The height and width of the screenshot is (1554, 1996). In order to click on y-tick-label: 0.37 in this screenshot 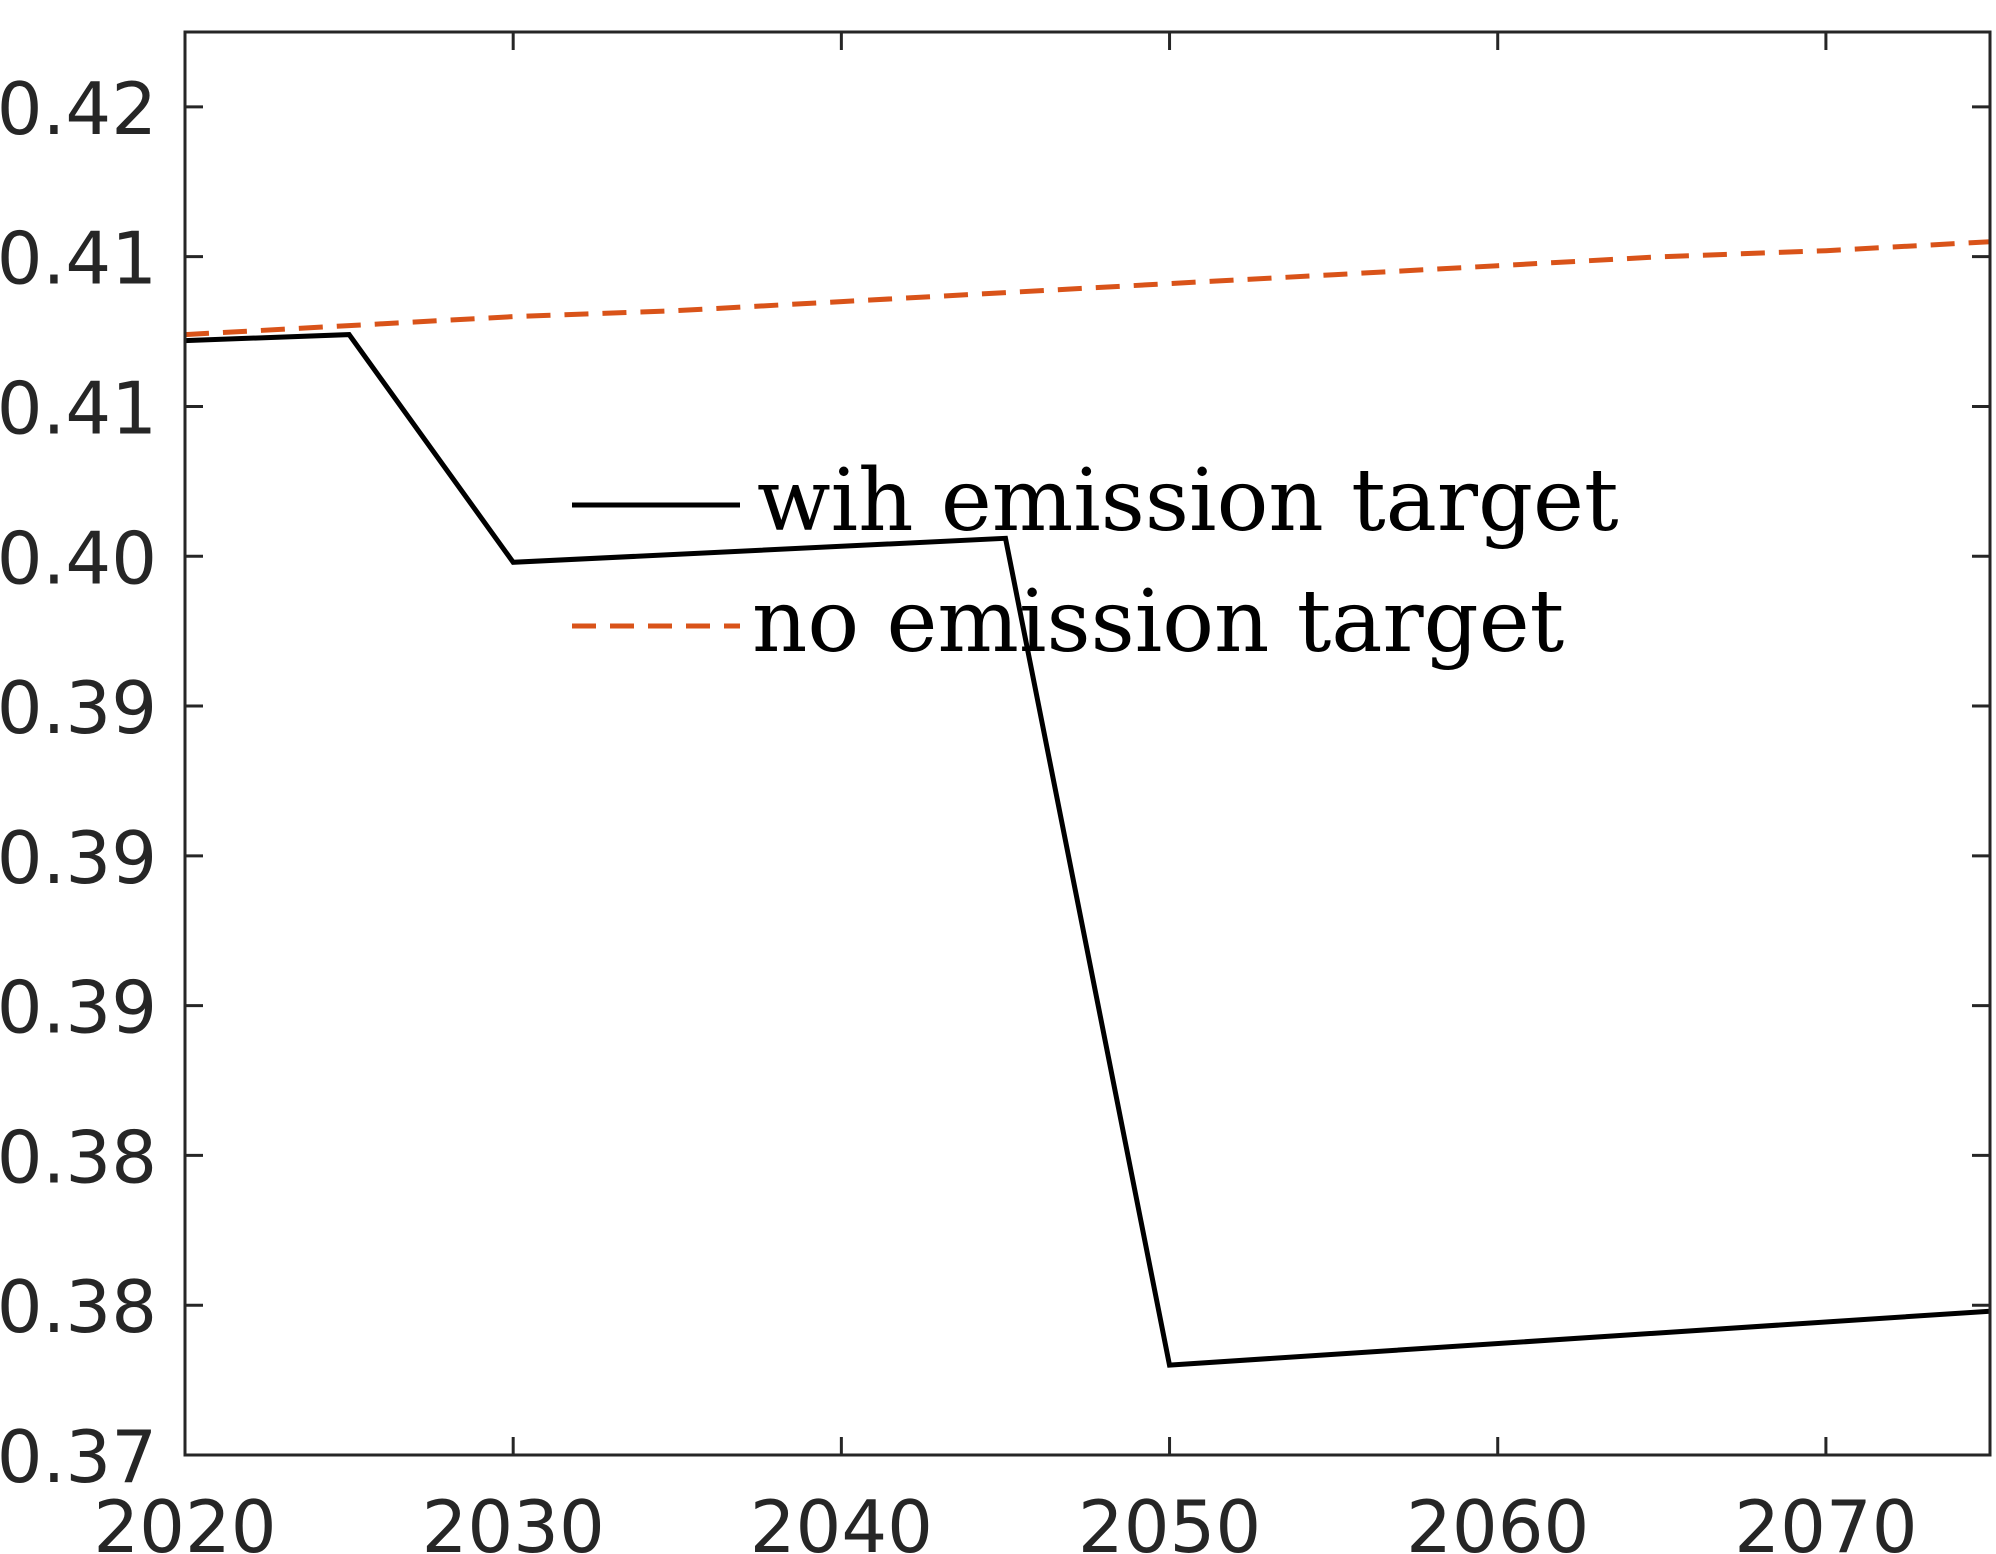, I will do `click(78, 1457)`.